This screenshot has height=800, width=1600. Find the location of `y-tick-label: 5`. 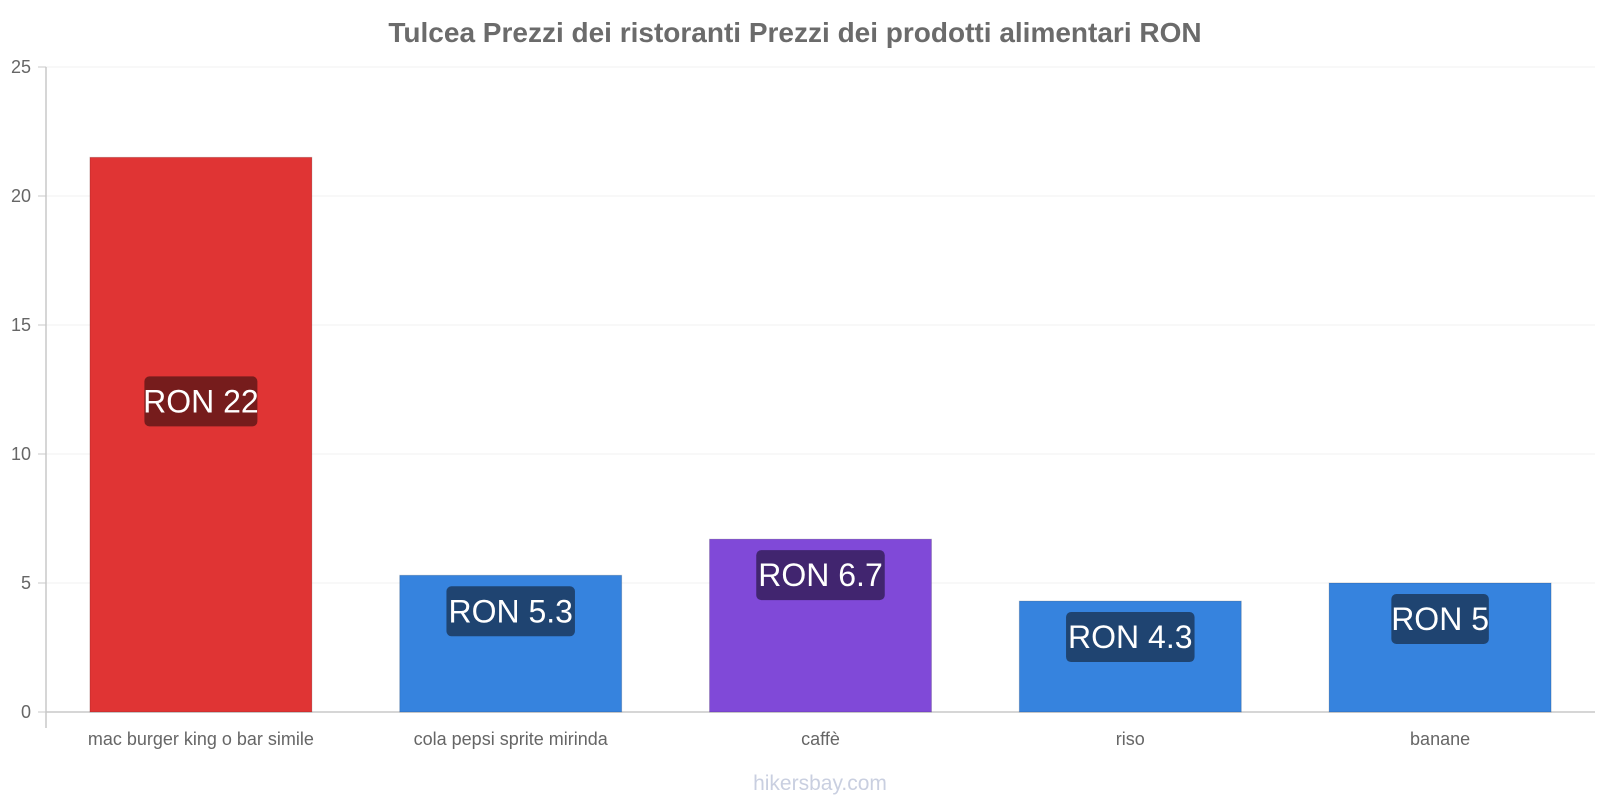

y-tick-label: 5 is located at coordinates (26, 583).